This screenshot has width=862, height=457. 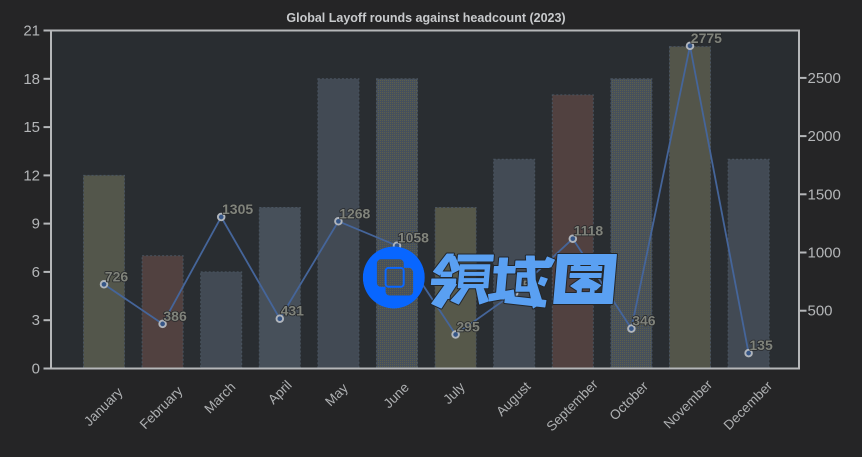 What do you see at coordinates (589, 231) in the screenshot?
I see `svg-text: 1118` at bounding box center [589, 231].